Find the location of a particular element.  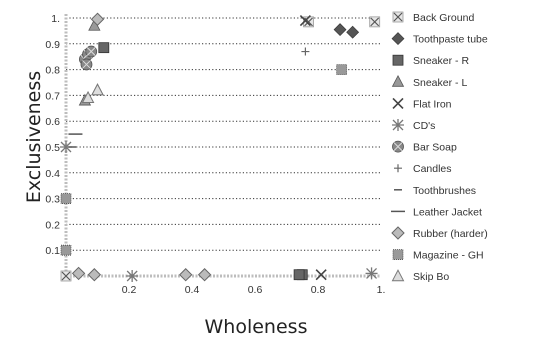

legend-entry: Sneaker - L is located at coordinates (440, 83).